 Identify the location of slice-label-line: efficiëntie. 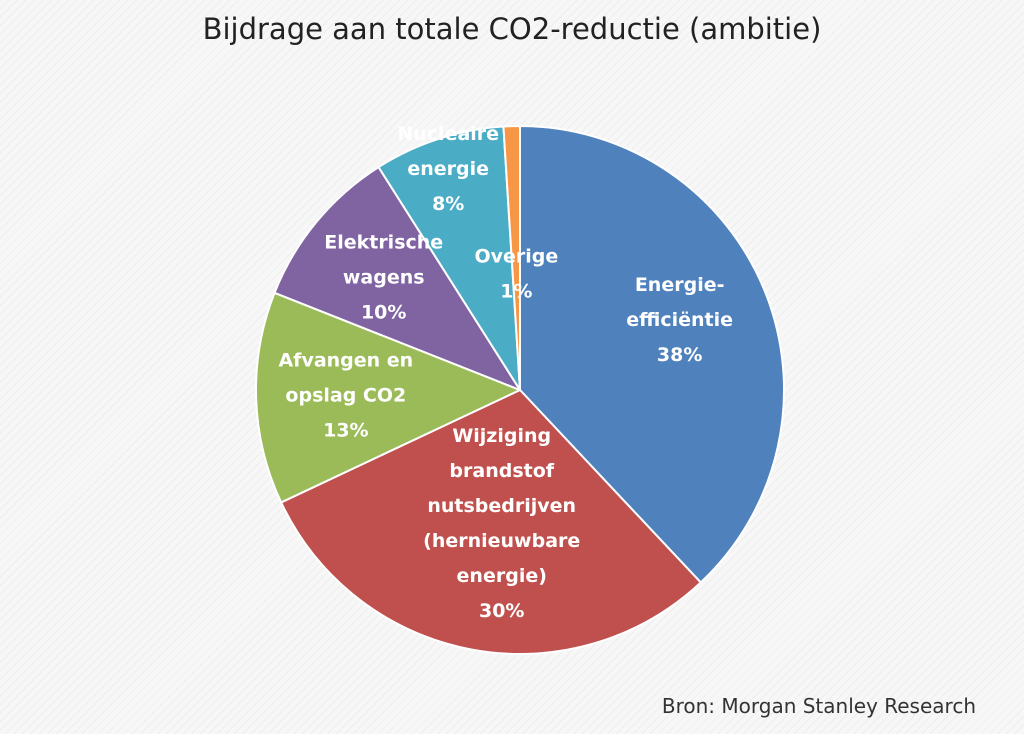
(679, 320).